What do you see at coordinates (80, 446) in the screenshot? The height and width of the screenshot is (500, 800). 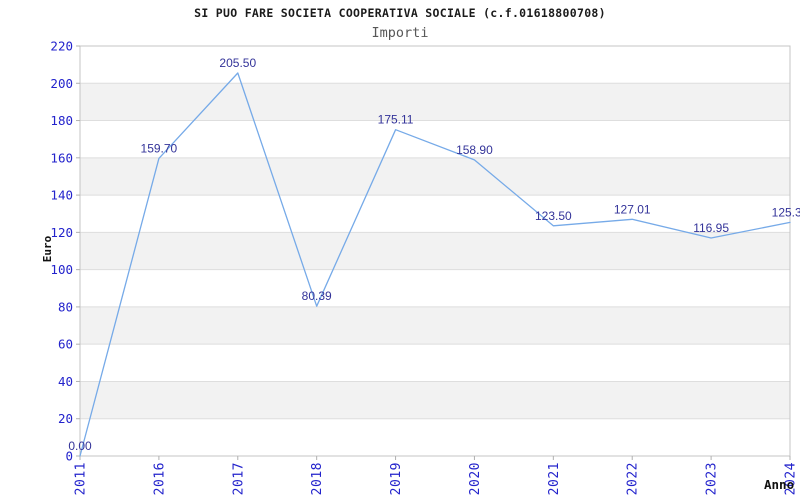 I see `point-label: 0.00` at bounding box center [80, 446].